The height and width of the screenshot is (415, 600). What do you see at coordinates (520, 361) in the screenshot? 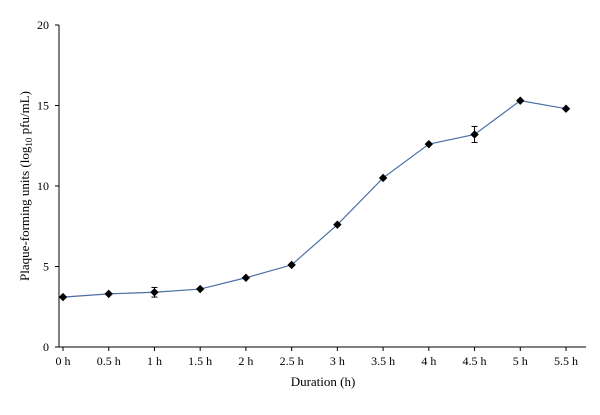
I see `x-tick-label: 5 h` at bounding box center [520, 361].